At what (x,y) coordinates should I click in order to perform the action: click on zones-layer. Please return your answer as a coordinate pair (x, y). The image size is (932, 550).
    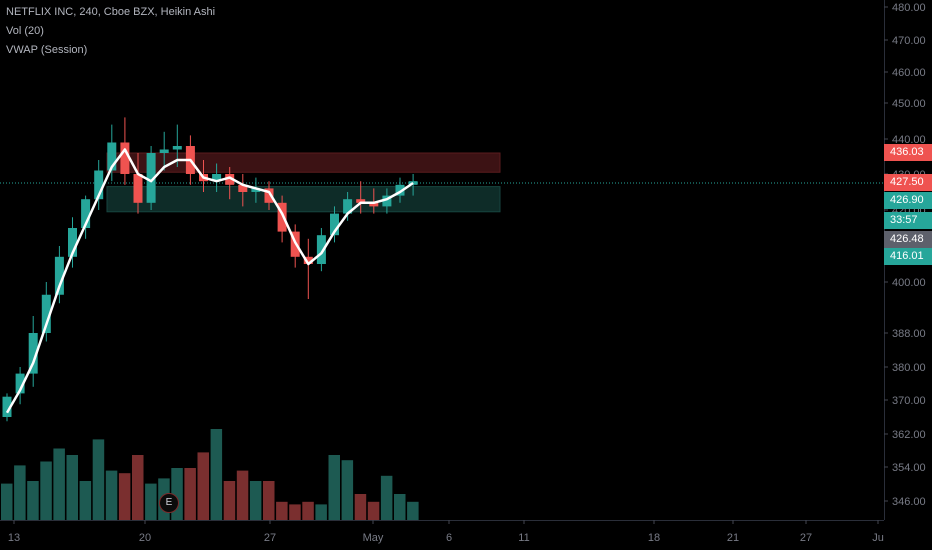
    Looking at the image, I should click on (442, 182).